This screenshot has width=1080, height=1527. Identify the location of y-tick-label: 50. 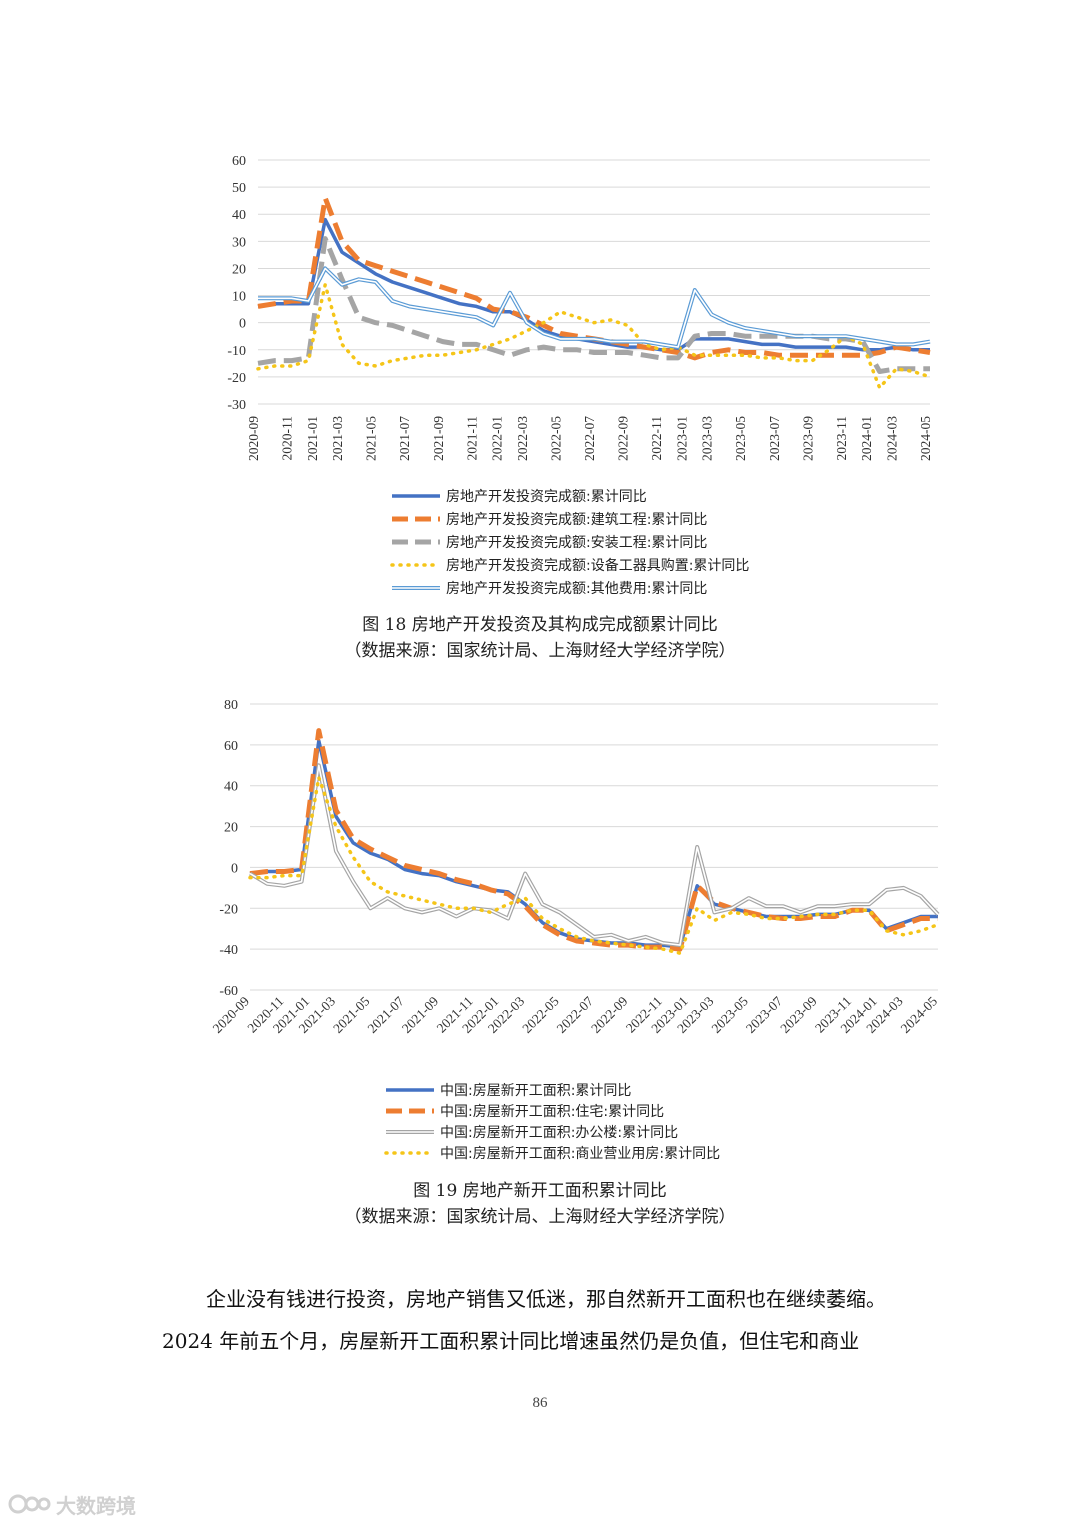
(239, 188).